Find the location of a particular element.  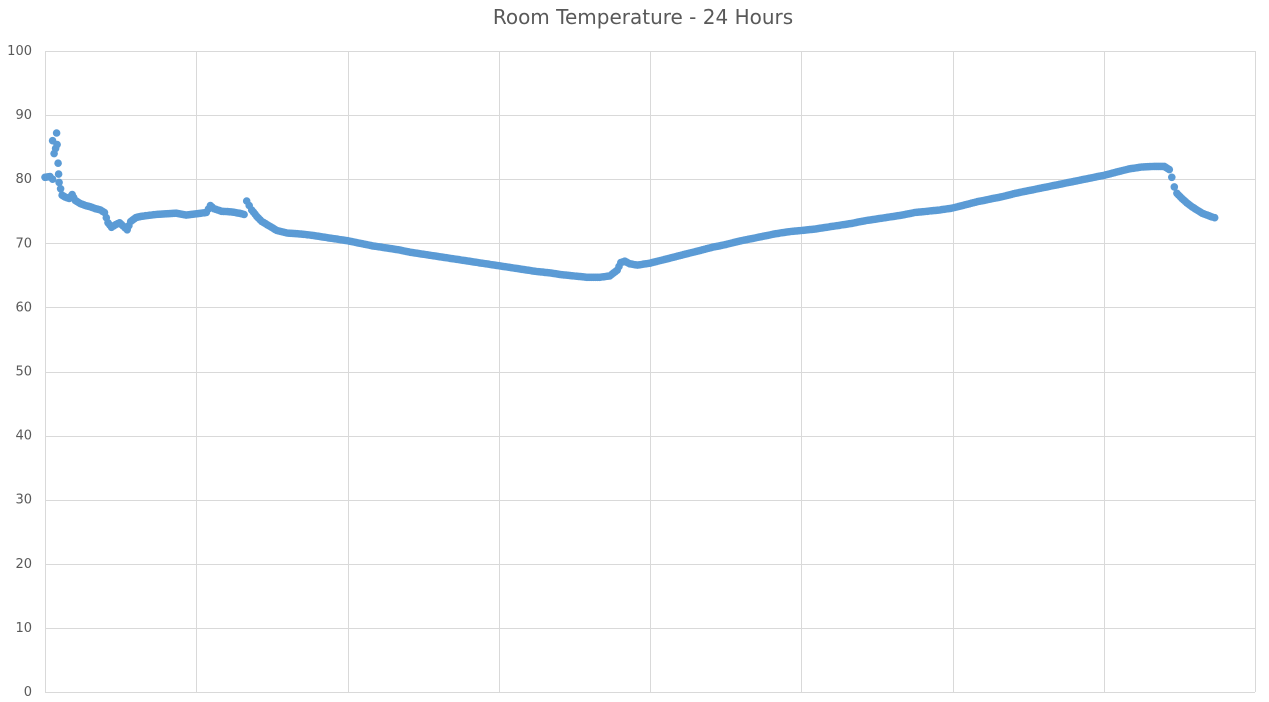

chart-title: Room Temperature - 24 Hours is located at coordinates (643, 17).